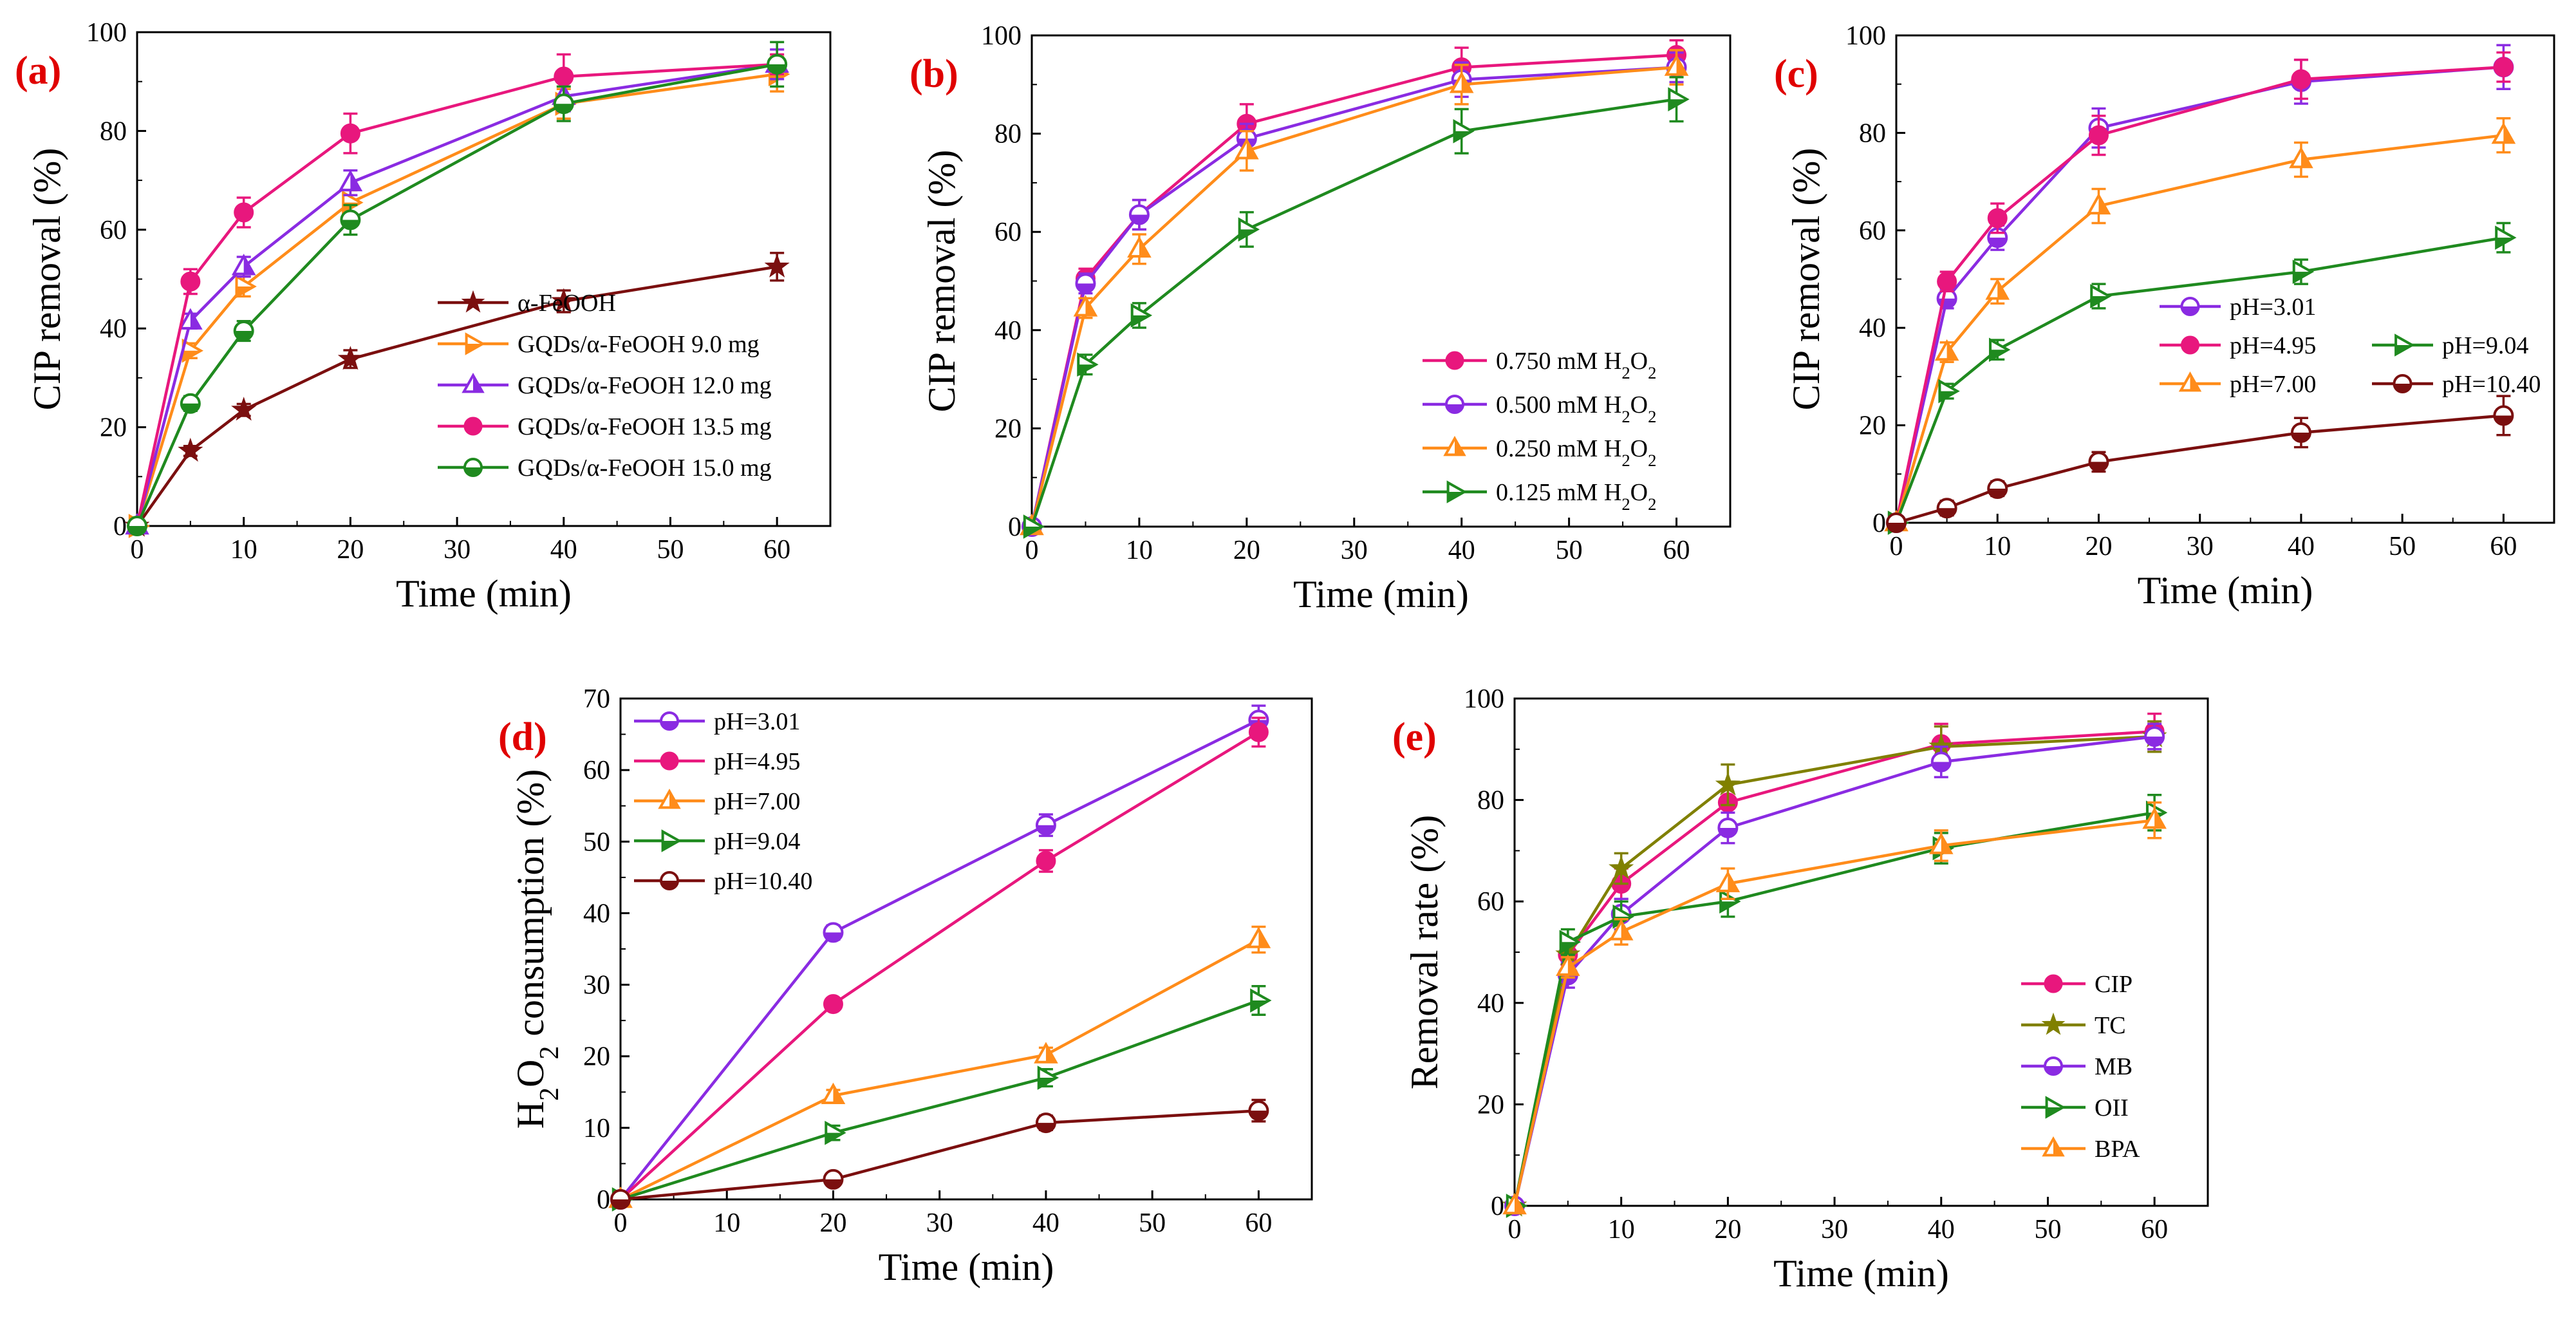 The height and width of the screenshot is (1323, 2576). What do you see at coordinates (596, 842) in the screenshot?
I see `y-tick-label: 50` at bounding box center [596, 842].